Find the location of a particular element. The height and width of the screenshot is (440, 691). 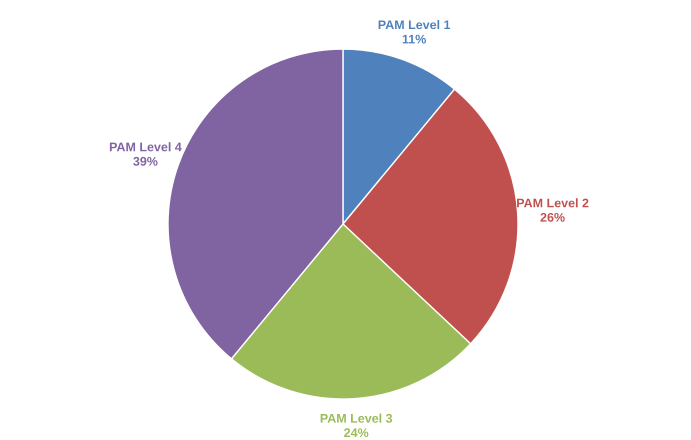

slice-label: PAM Level 1 is located at coordinates (414, 25).